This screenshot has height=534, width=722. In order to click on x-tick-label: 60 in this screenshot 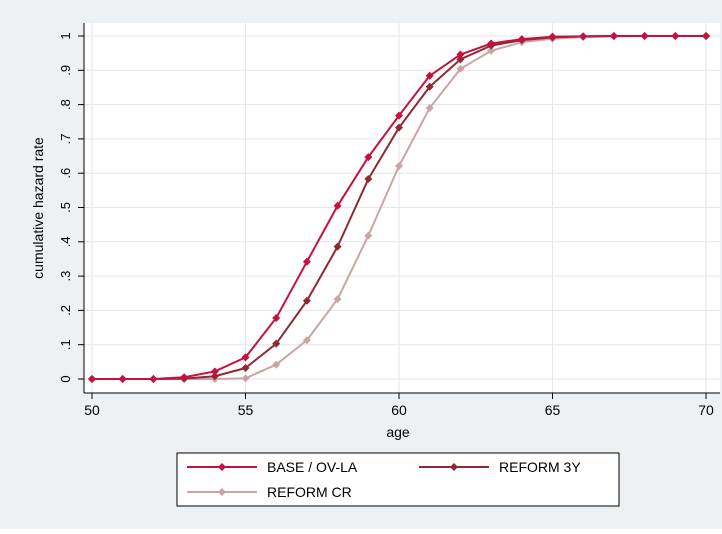, I will do `click(399, 410)`.